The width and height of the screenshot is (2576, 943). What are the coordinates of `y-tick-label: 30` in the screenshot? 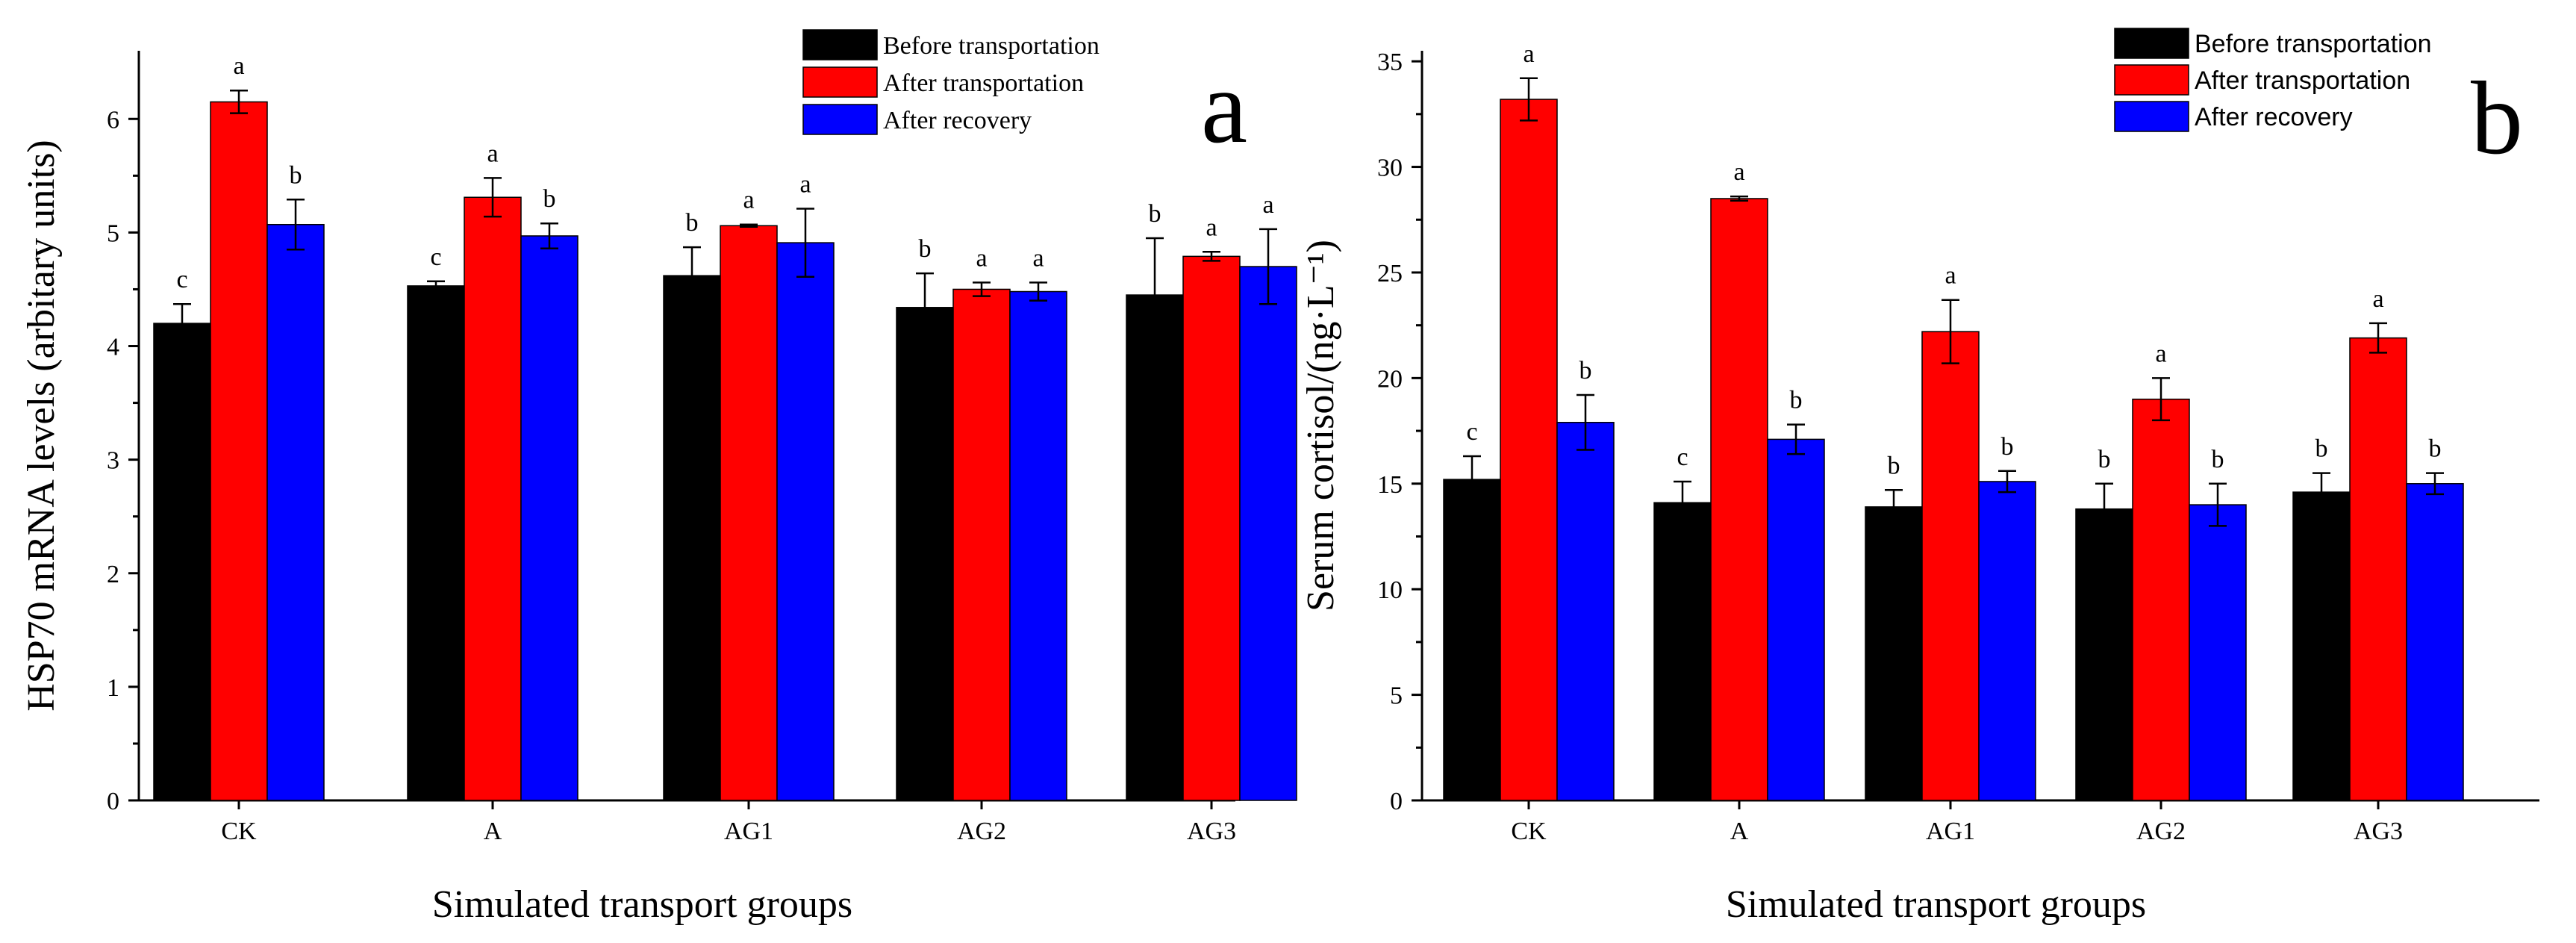 It's located at (1390, 168).